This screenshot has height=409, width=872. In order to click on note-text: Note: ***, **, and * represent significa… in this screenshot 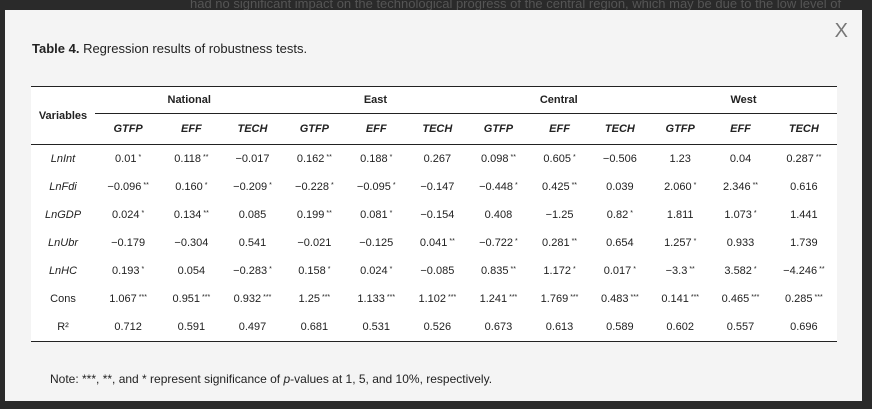, I will do `click(167, 379)`.